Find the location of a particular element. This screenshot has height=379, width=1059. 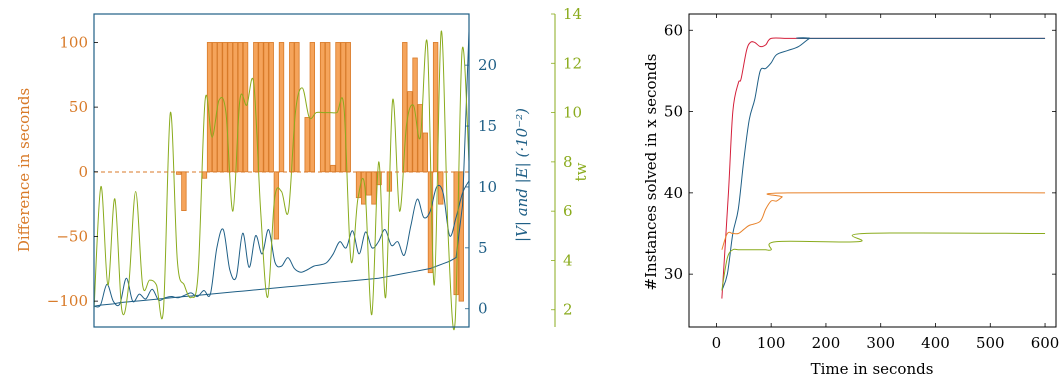

right-axis-ticks: 2 4 6 8 10 12 14 is located at coordinates (566, 162).